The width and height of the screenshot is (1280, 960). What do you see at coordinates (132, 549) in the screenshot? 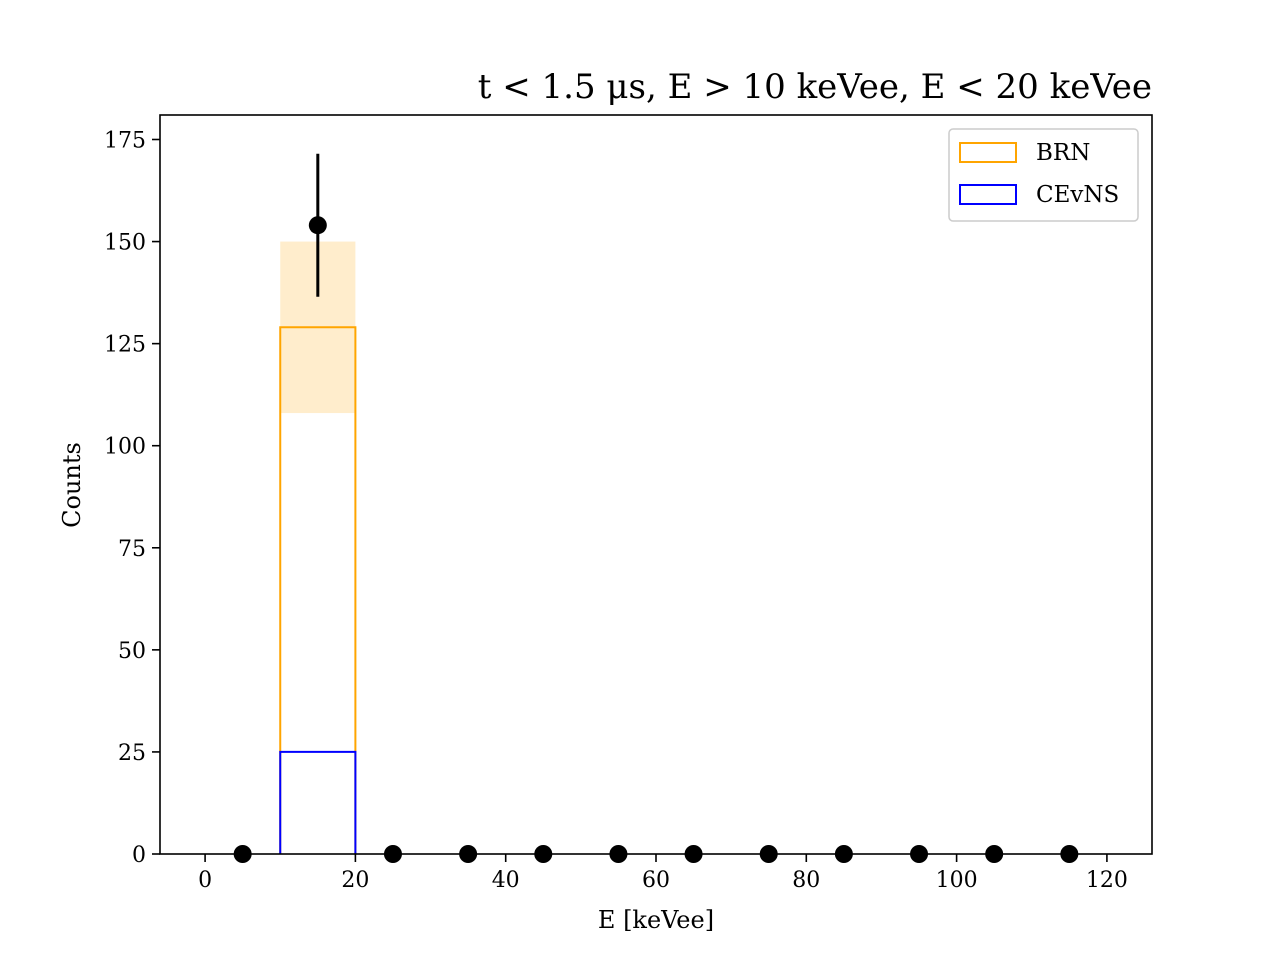
I see `y-tick-label: 75` at bounding box center [132, 549].